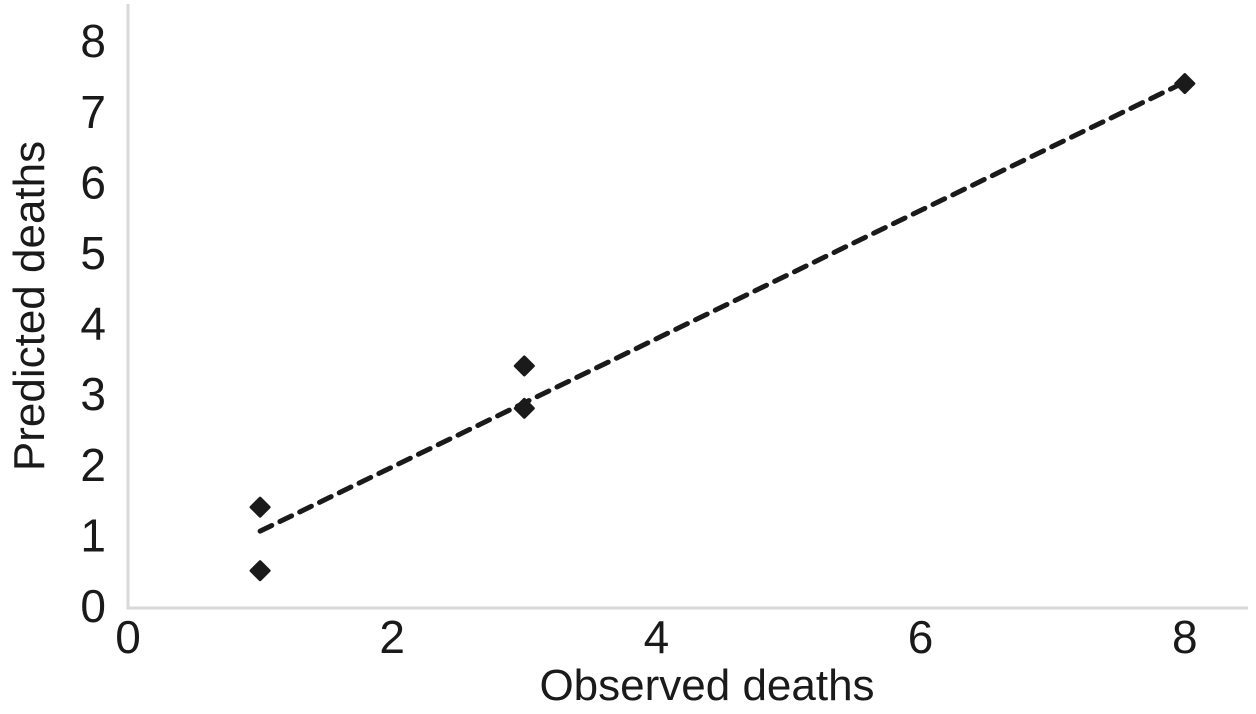 This screenshot has height=714, width=1256. Describe the element at coordinates (1185, 637) in the screenshot. I see `x-tick-label: 8` at that location.